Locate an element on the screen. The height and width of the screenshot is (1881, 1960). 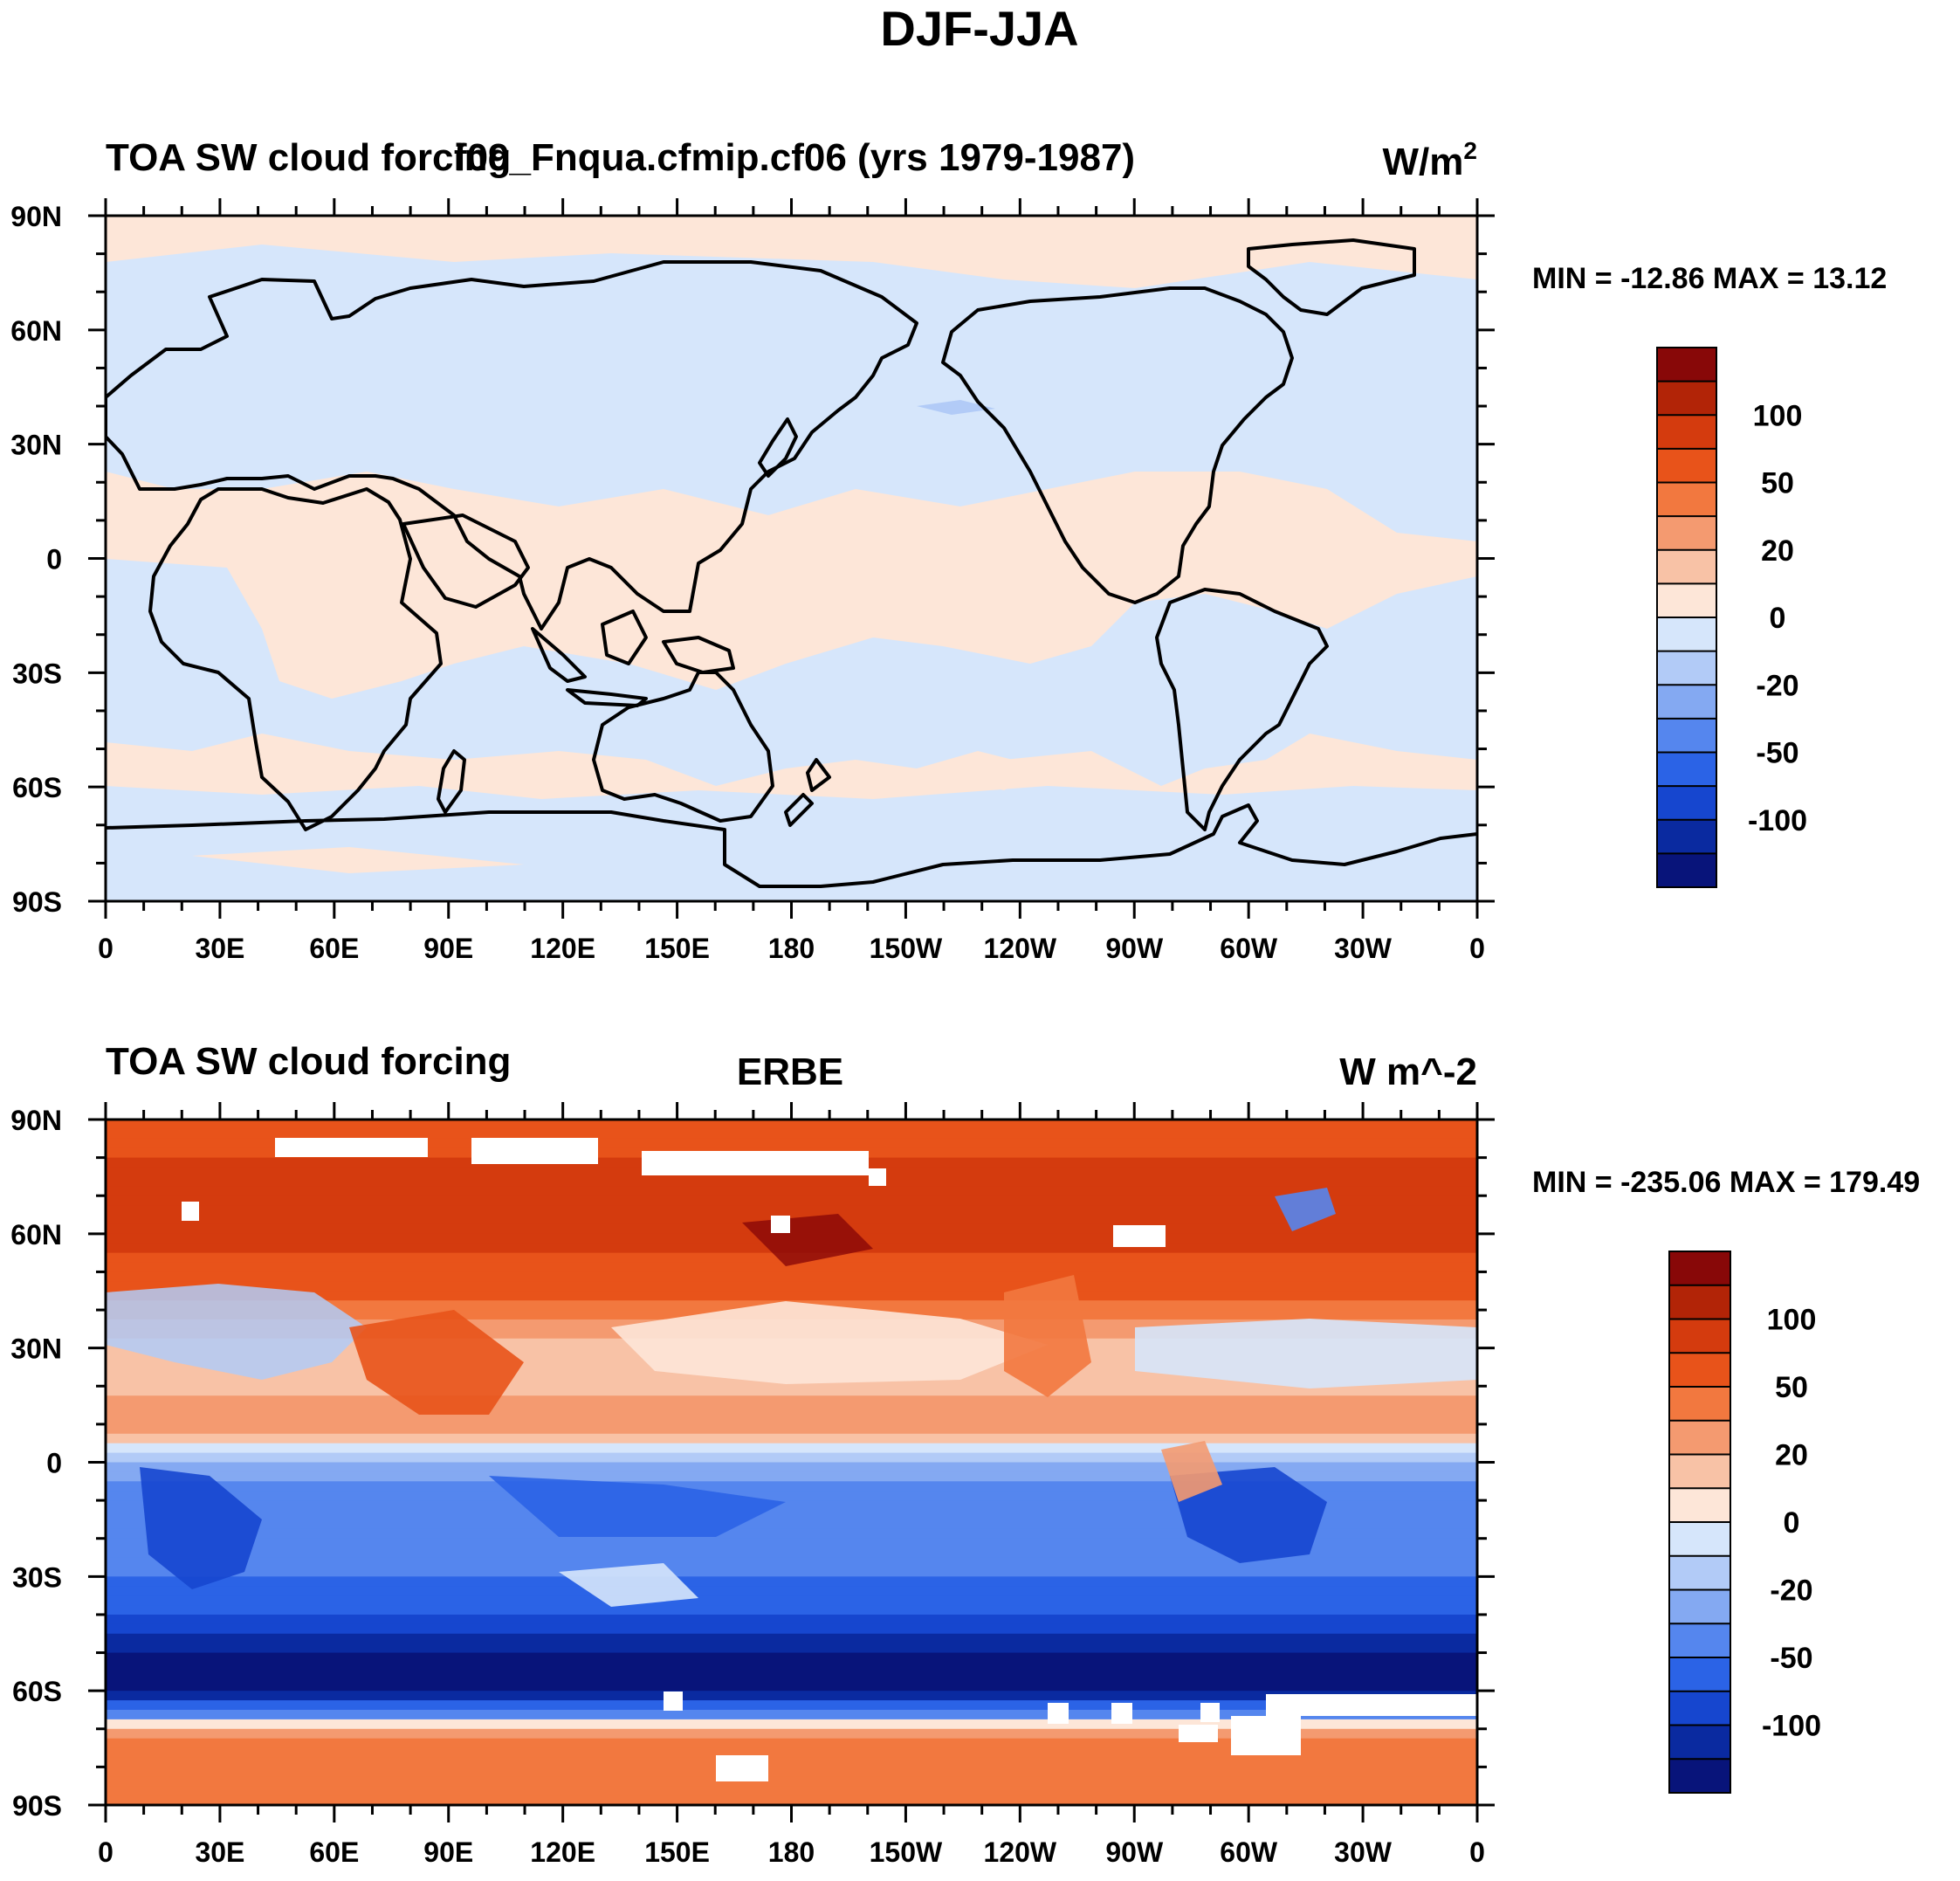
obs-x-tick-labels: 0 30E 60E 90E 120E 150E 180 150W 120W 90W 60W 30W 0 is located at coordinates (791, 1852).